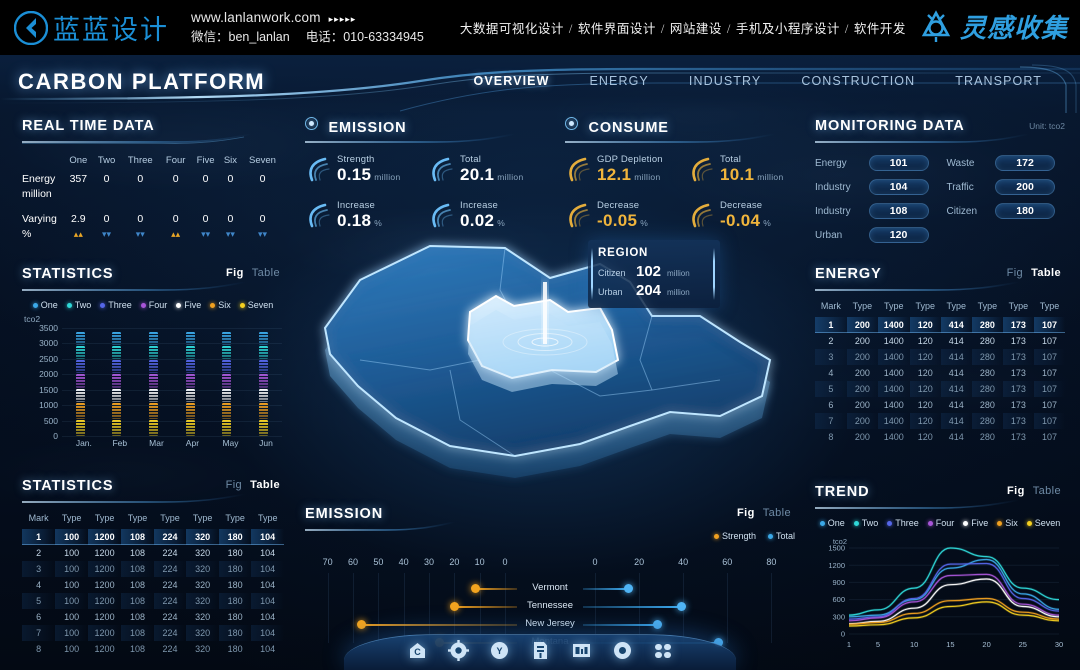  Describe the element at coordinates (153, 537) in the screenshot. I see `table-row: 1 100 1200 108 224 320 180 104` at that location.